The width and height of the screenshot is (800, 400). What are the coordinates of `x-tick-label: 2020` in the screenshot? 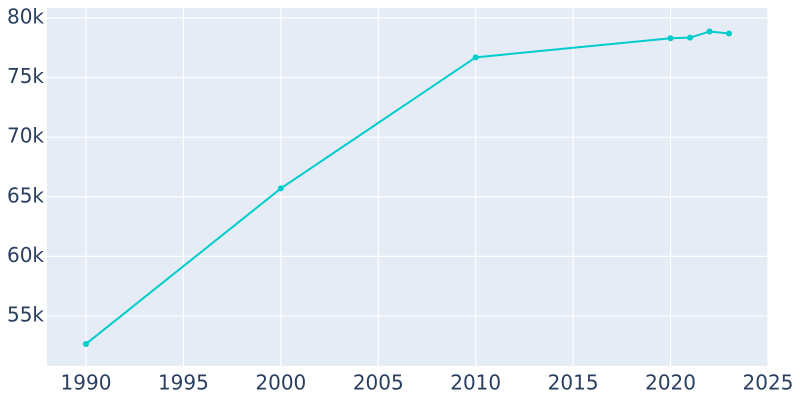 It's located at (670, 383).